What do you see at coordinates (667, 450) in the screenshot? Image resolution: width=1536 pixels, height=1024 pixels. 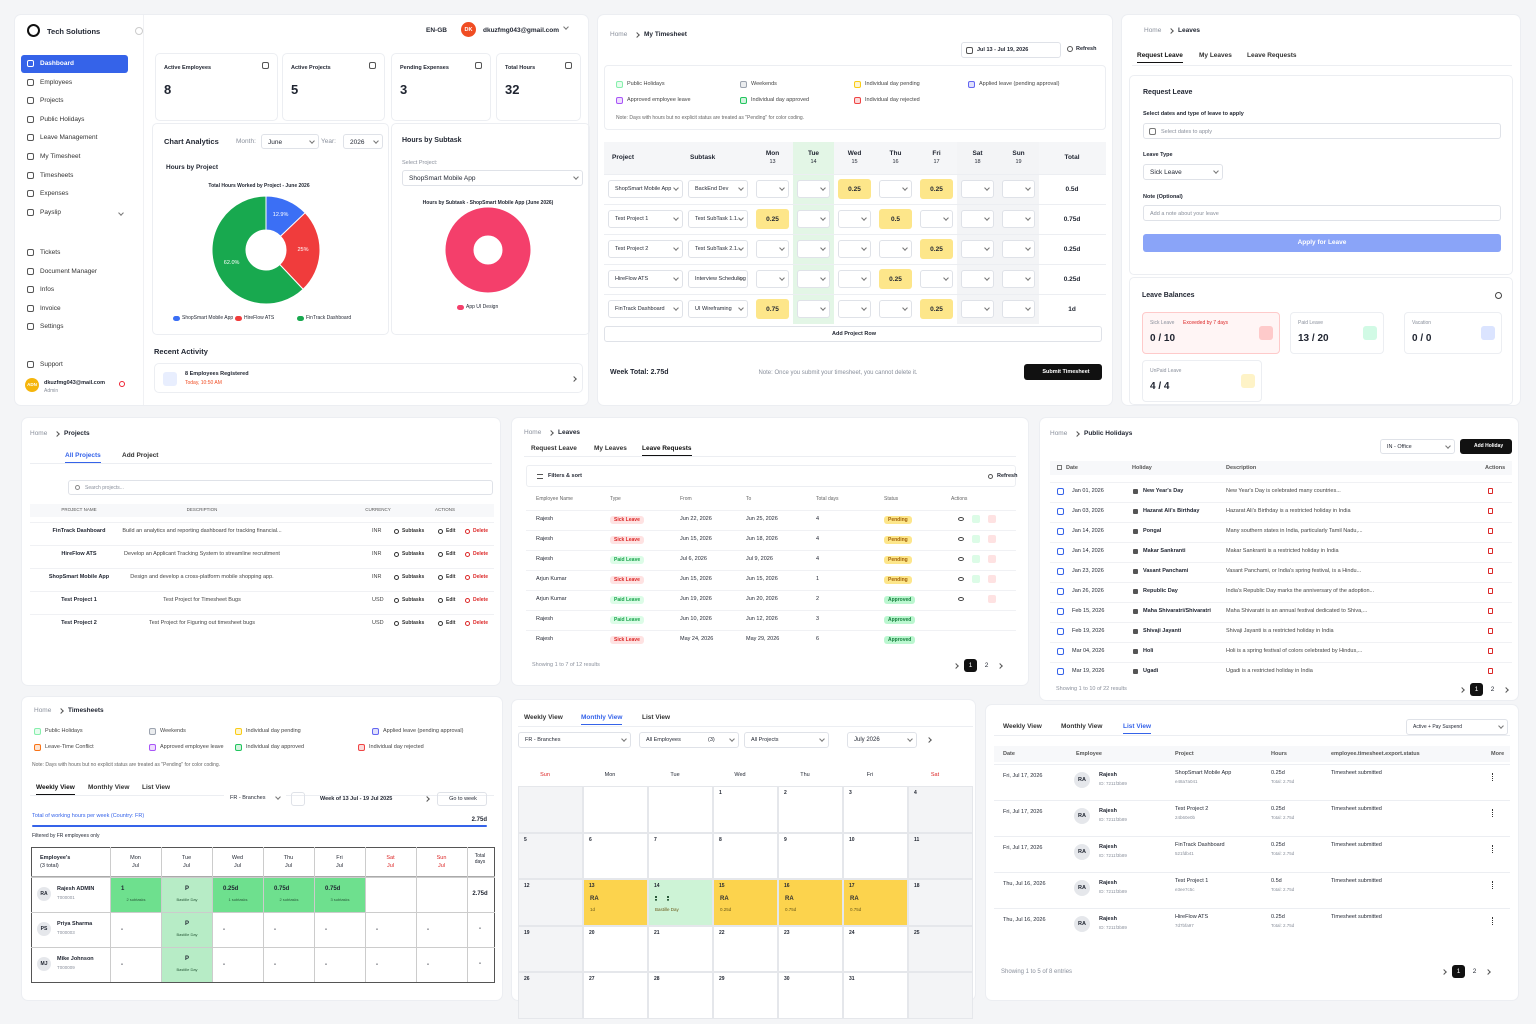 I see `tab: Leave Requests` at bounding box center [667, 450].